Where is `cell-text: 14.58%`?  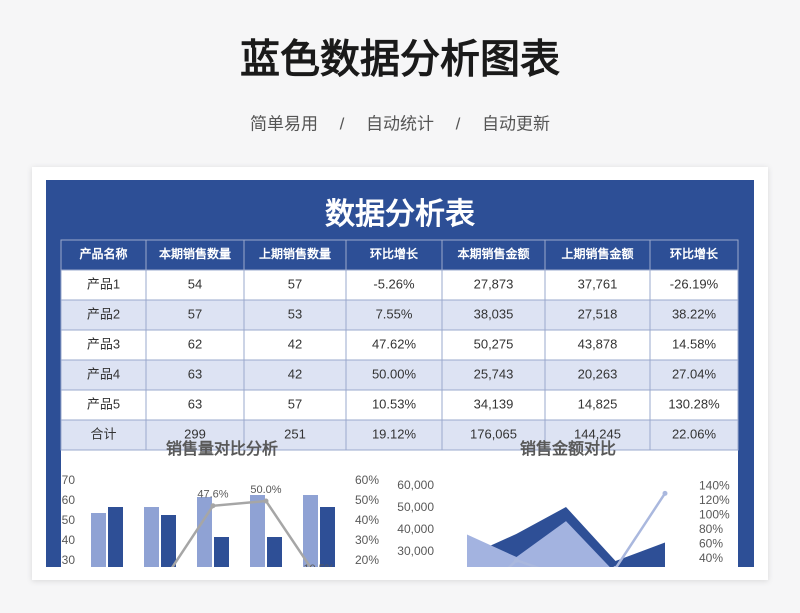 cell-text: 14.58% is located at coordinates (694, 343).